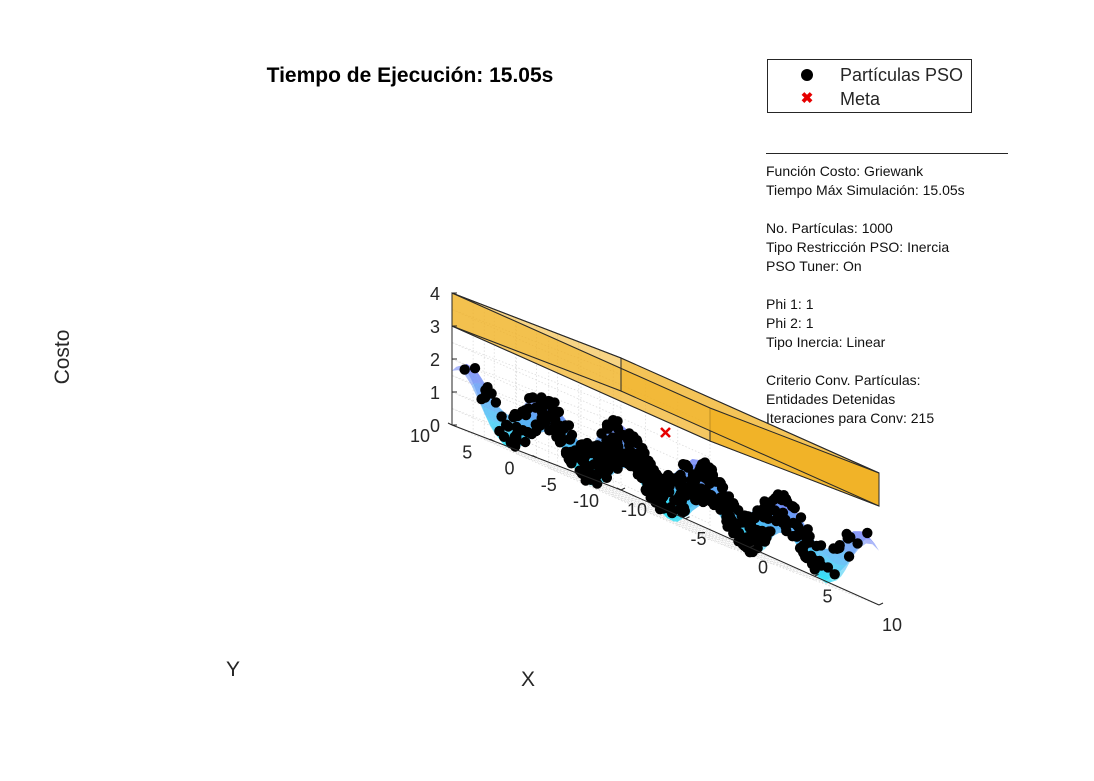  I want to click on chart-title: Tiempo de Ejecución: 15.05s, so click(410, 75).